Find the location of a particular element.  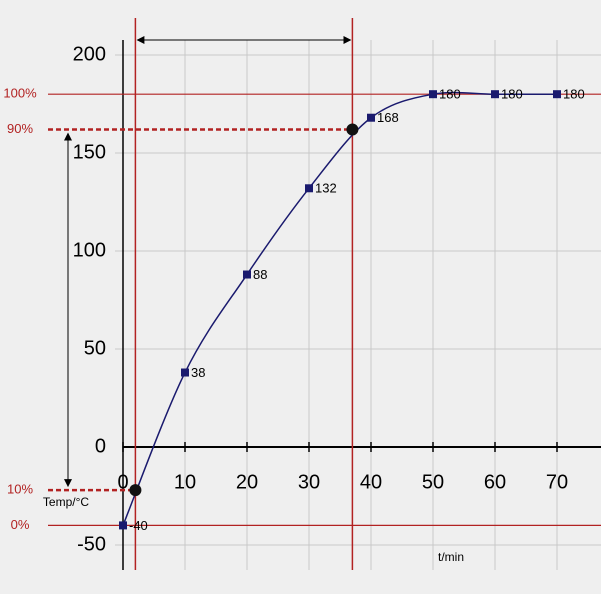

reference-label: 0% is located at coordinates (20, 524).